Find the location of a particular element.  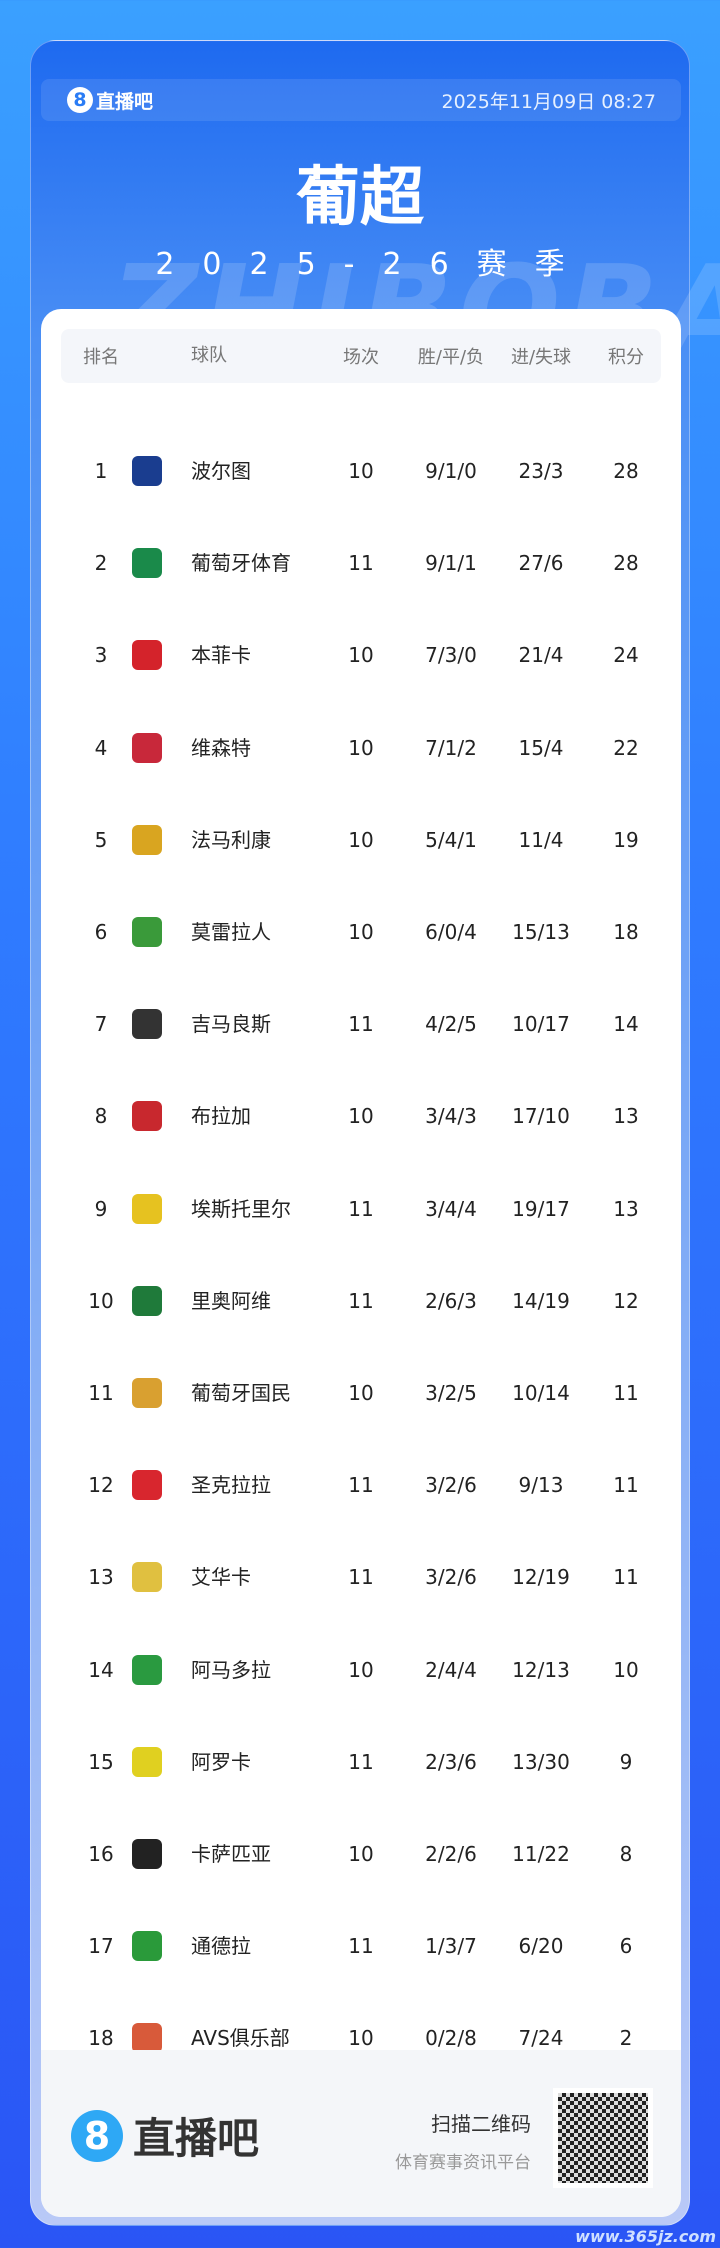

goals: 14/19 is located at coordinates (541, 1300).